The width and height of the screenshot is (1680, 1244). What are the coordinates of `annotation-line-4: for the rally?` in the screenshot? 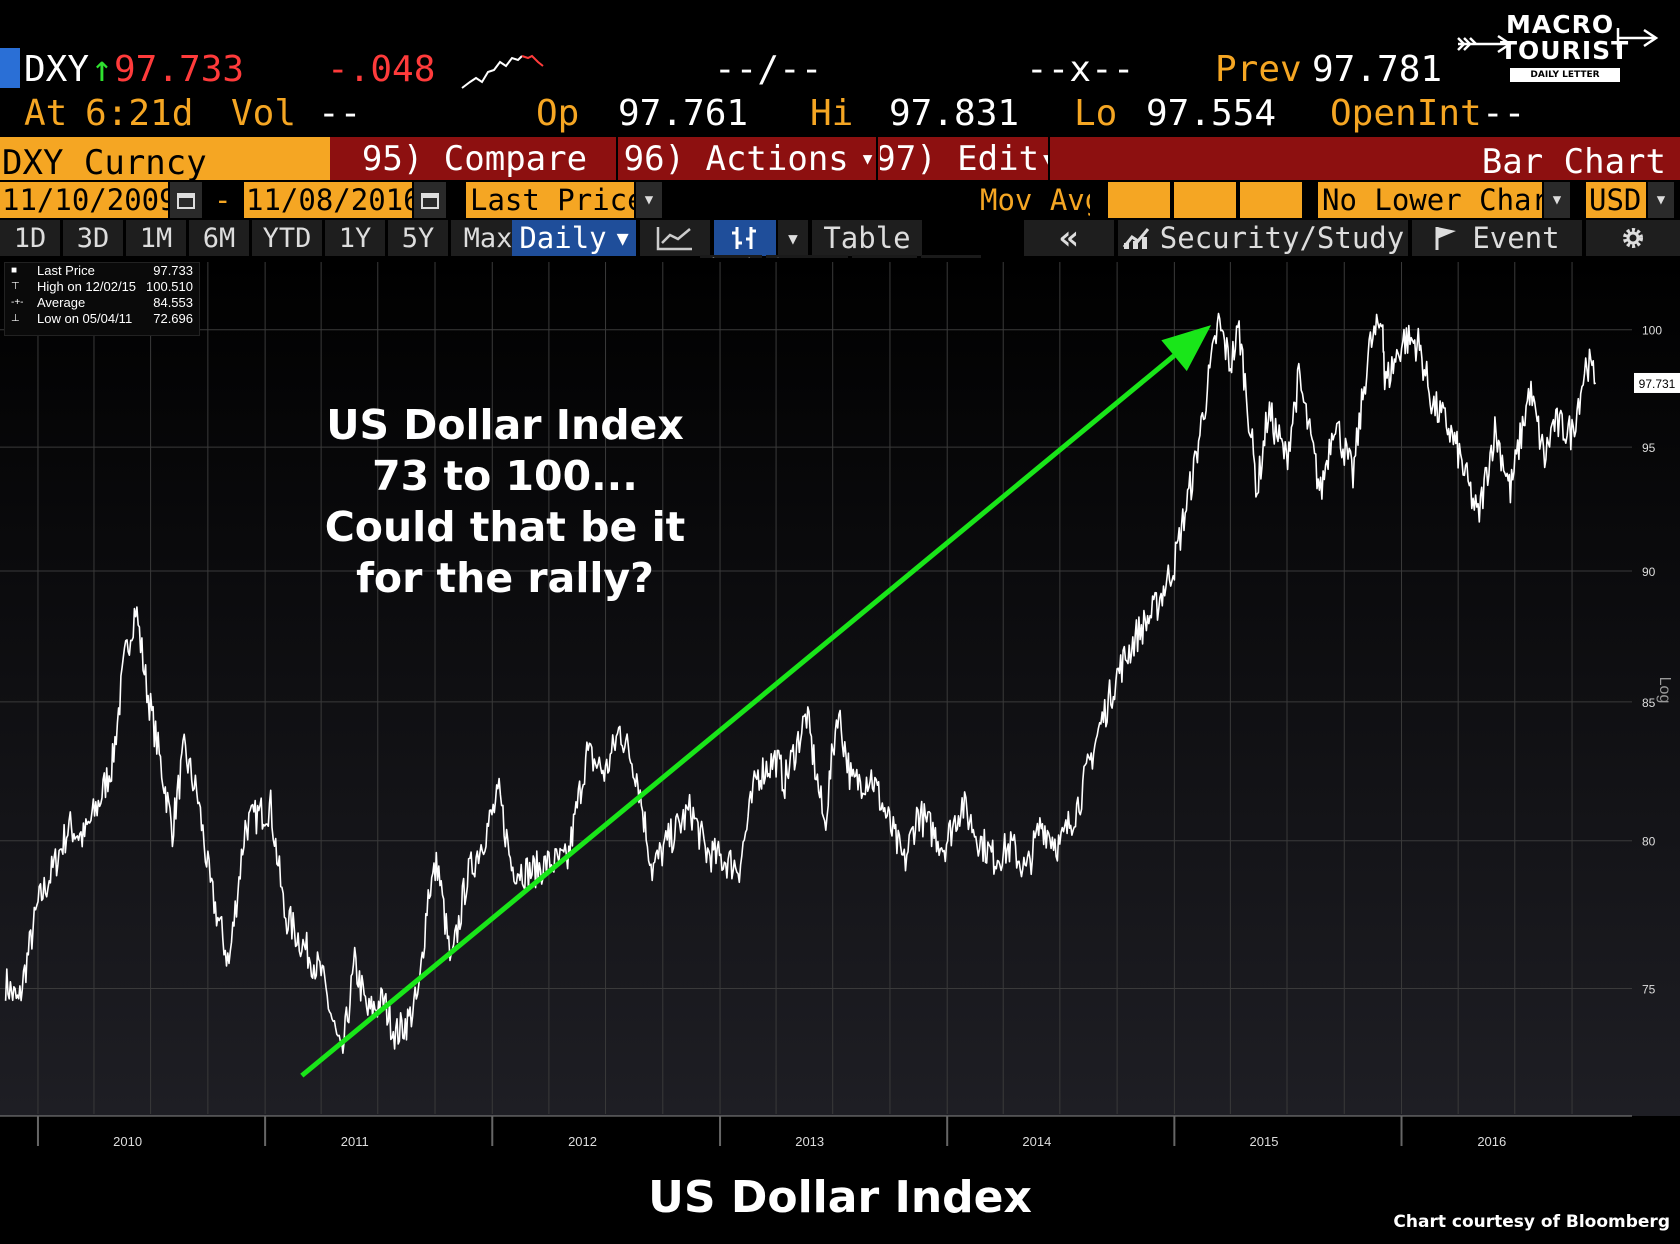 It's located at (505, 578).